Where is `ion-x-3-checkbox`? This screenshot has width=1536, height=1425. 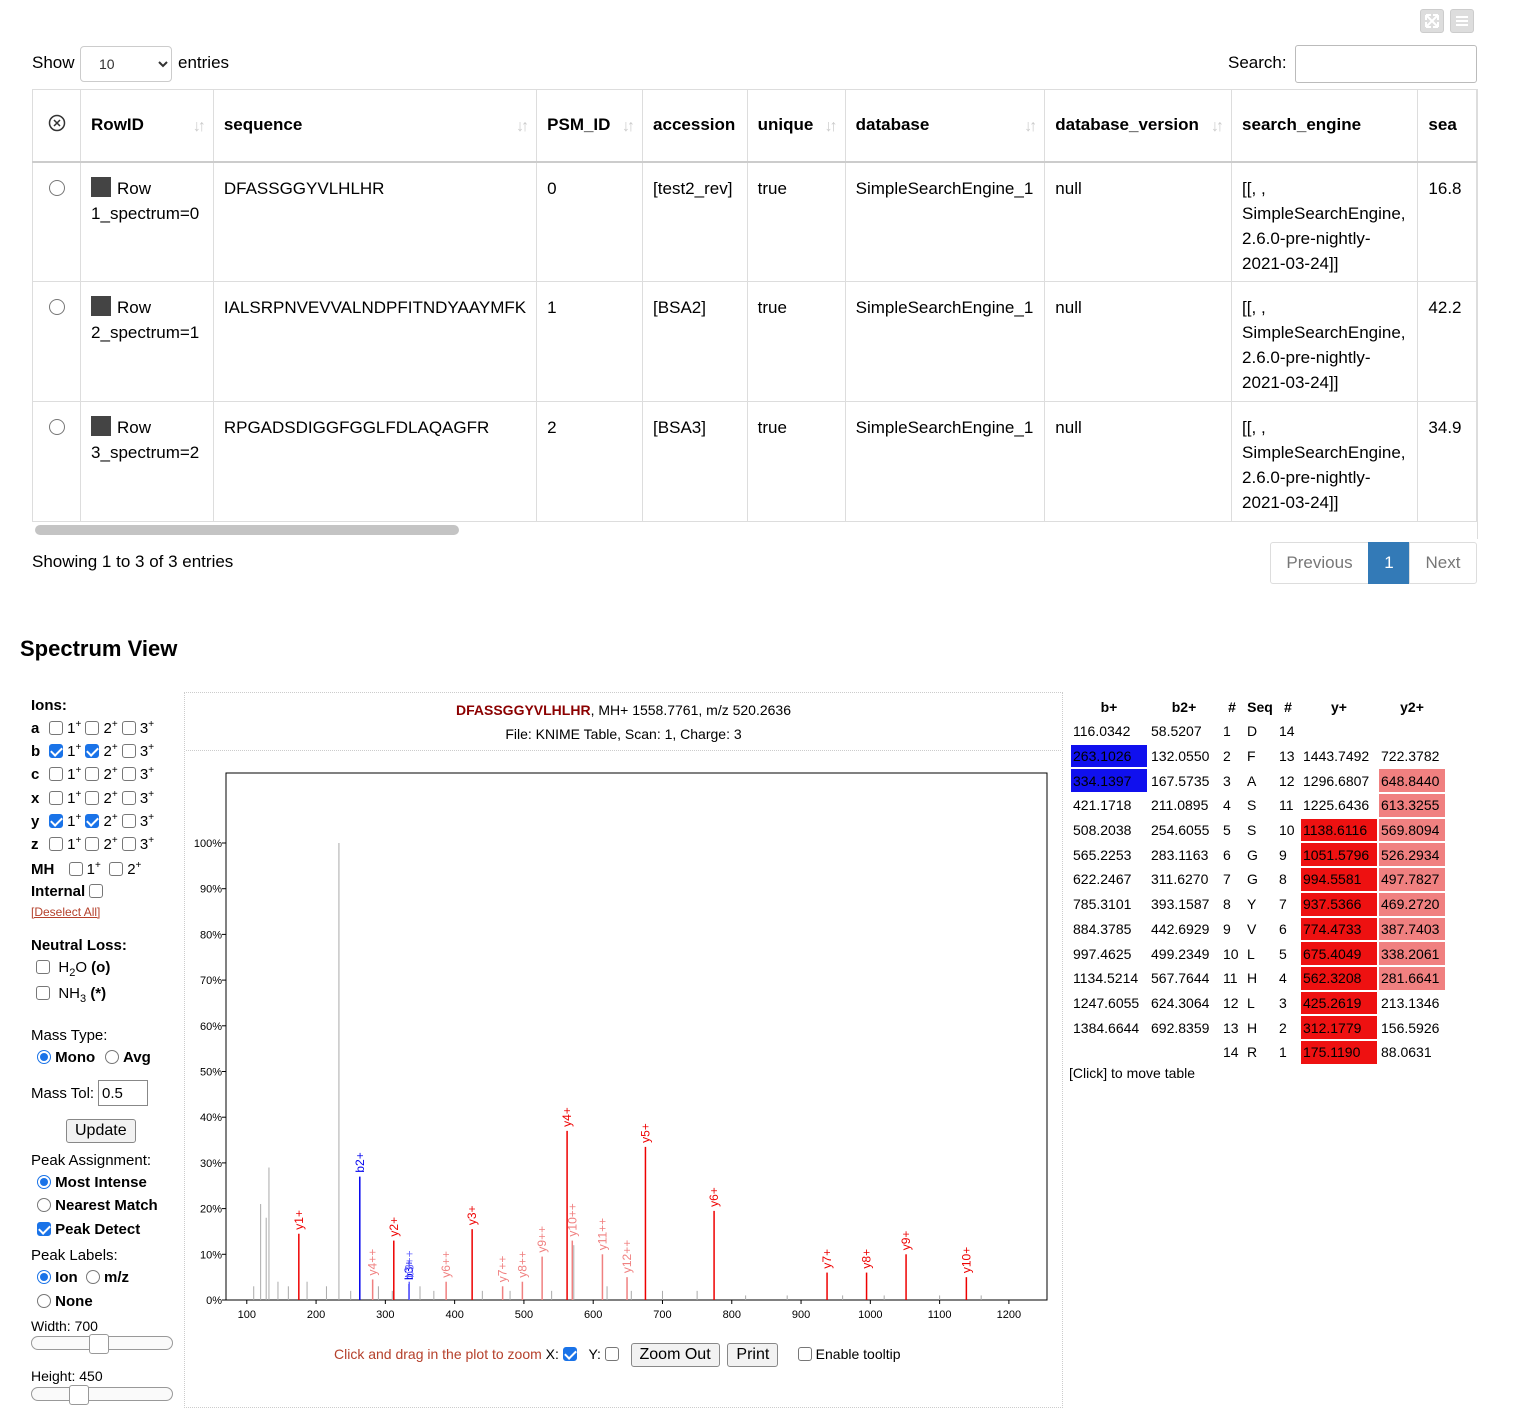
ion-x-3-checkbox is located at coordinates (128, 797).